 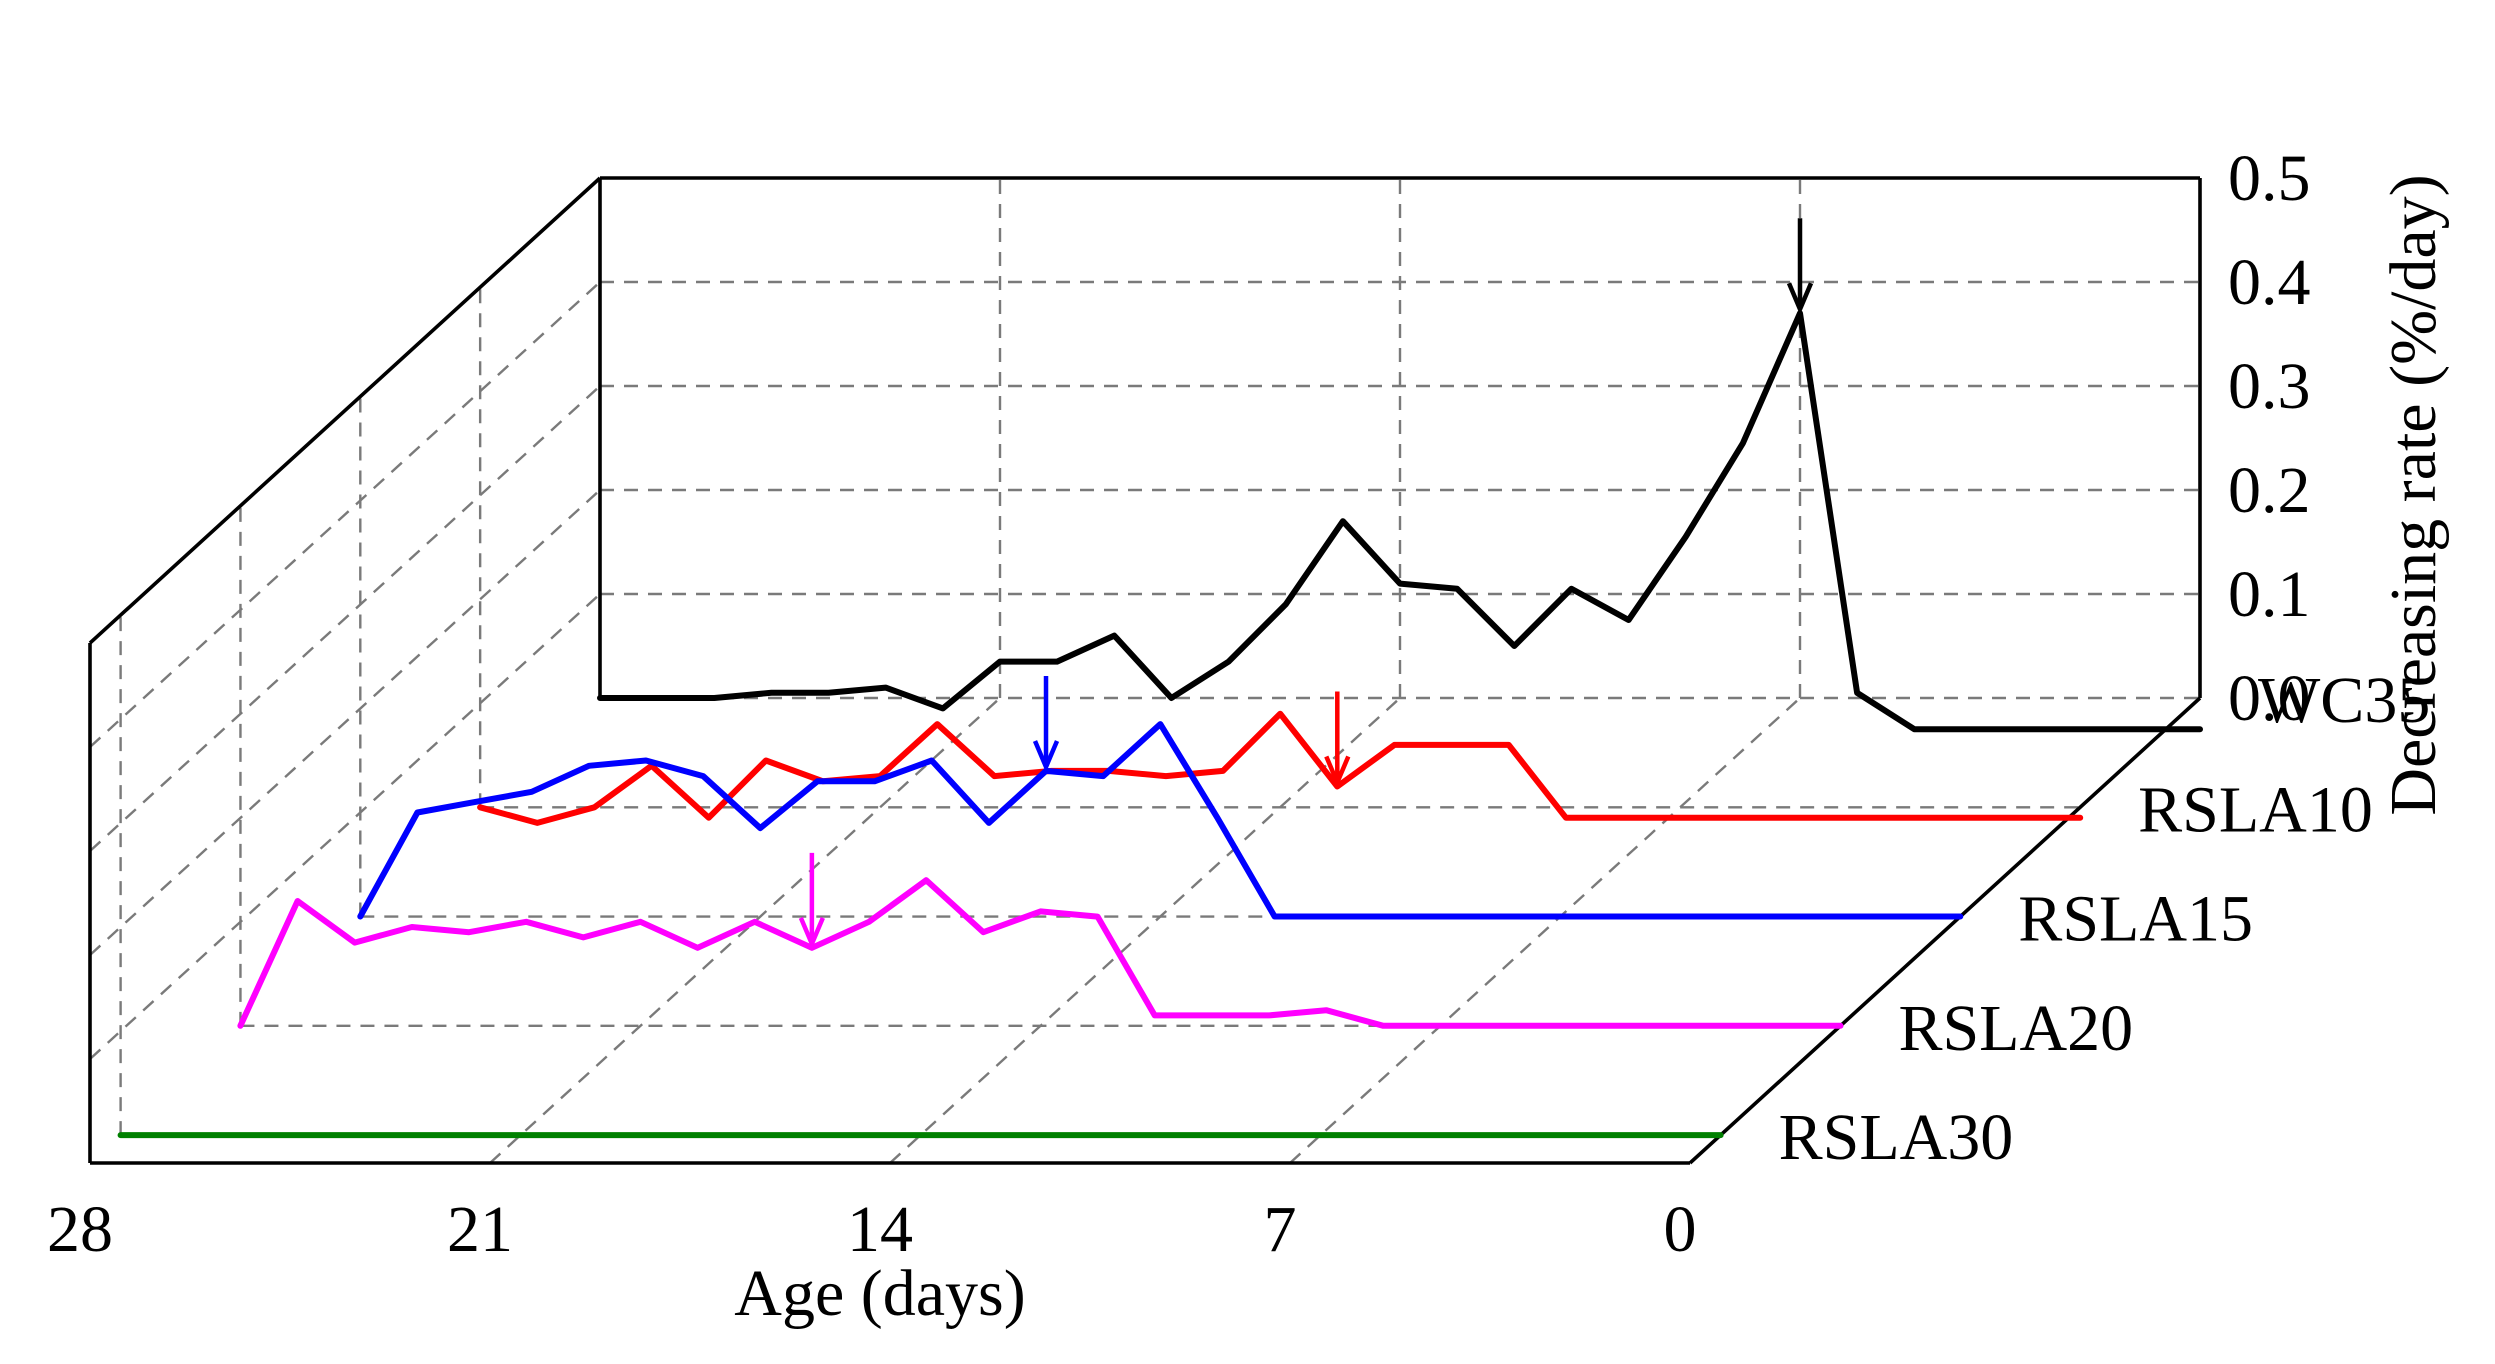 What do you see at coordinates (1280, 1229) in the screenshot?
I see `x-tick-label: 7` at bounding box center [1280, 1229].